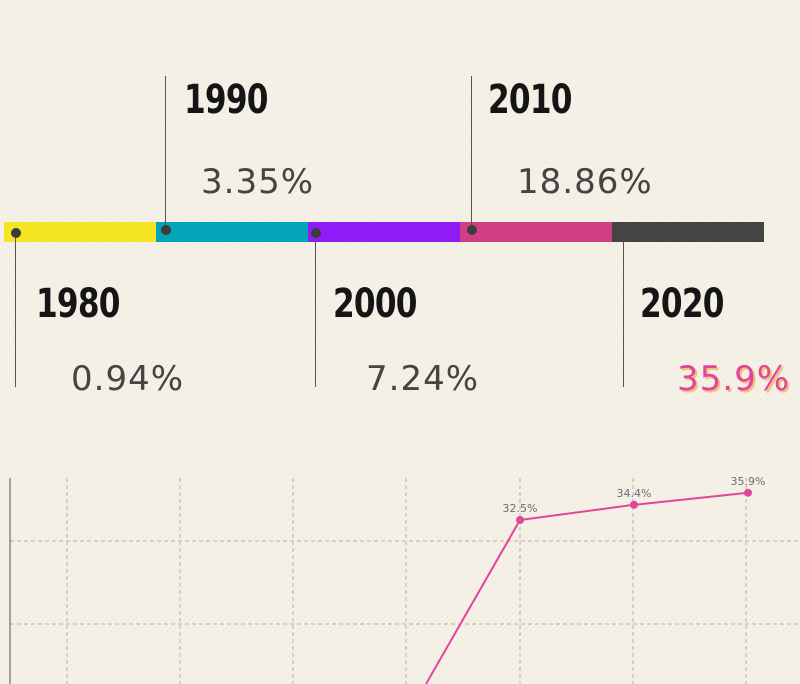  What do you see at coordinates (232, 232) in the screenshot?
I see `timeline-segment-1990` at bounding box center [232, 232].